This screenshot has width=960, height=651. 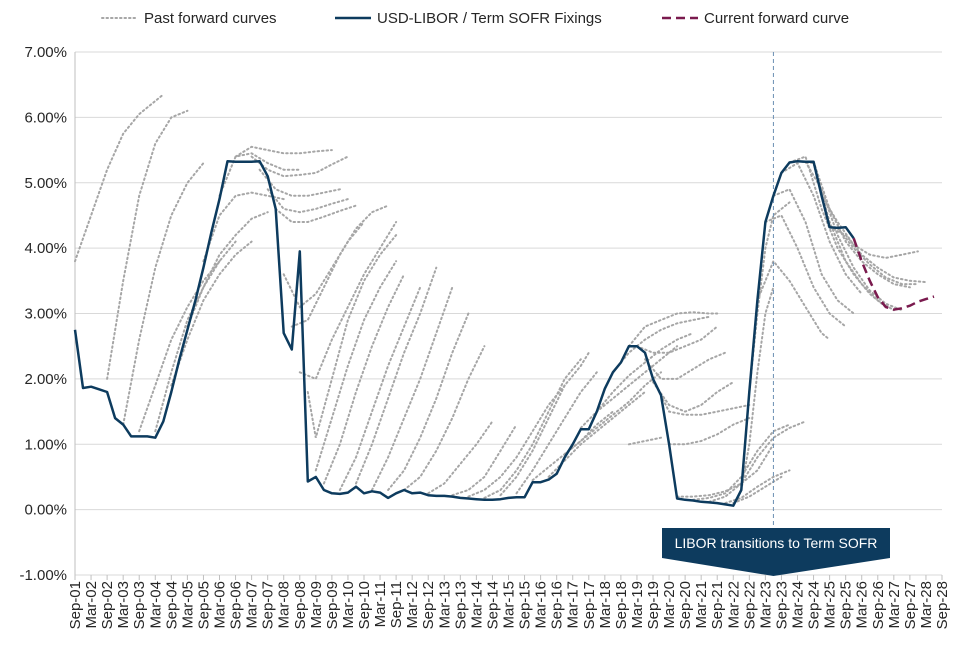 I want to click on x-tick-label: Mar-18, so click(x=605, y=605).